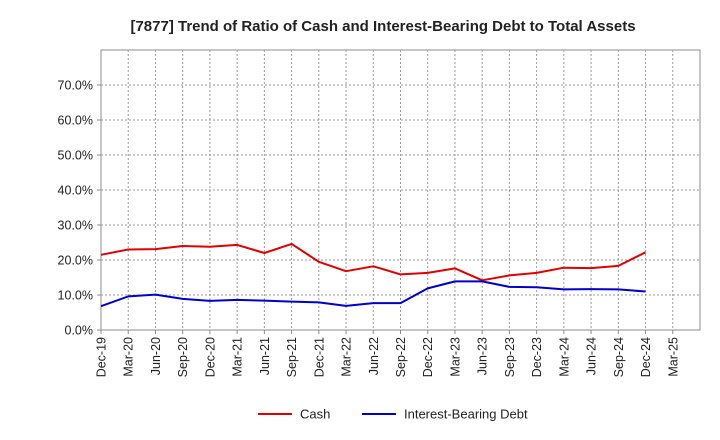 Image resolution: width=720 pixels, height=440 pixels. What do you see at coordinates (592, 356) in the screenshot?
I see `x-tick-label: Jun-24` at bounding box center [592, 356].